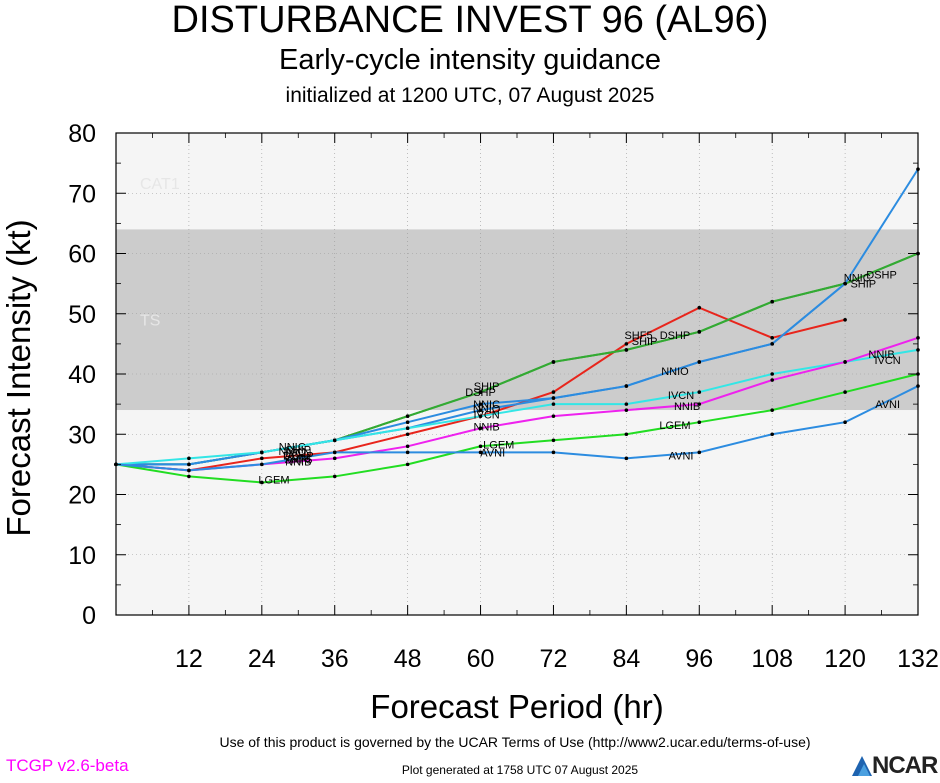 Image resolution: width=940 pixels, height=783 pixels. I want to click on model-label-12: NNIO, so click(487, 409).